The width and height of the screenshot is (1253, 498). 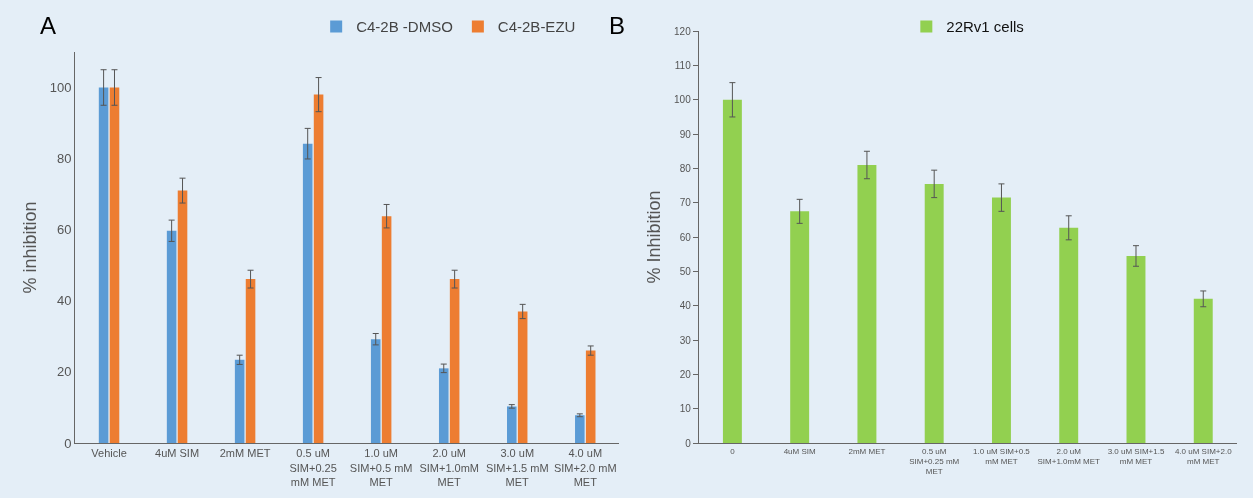 I want to click on legend-label: 22Rv1 cells, so click(x=985, y=27).